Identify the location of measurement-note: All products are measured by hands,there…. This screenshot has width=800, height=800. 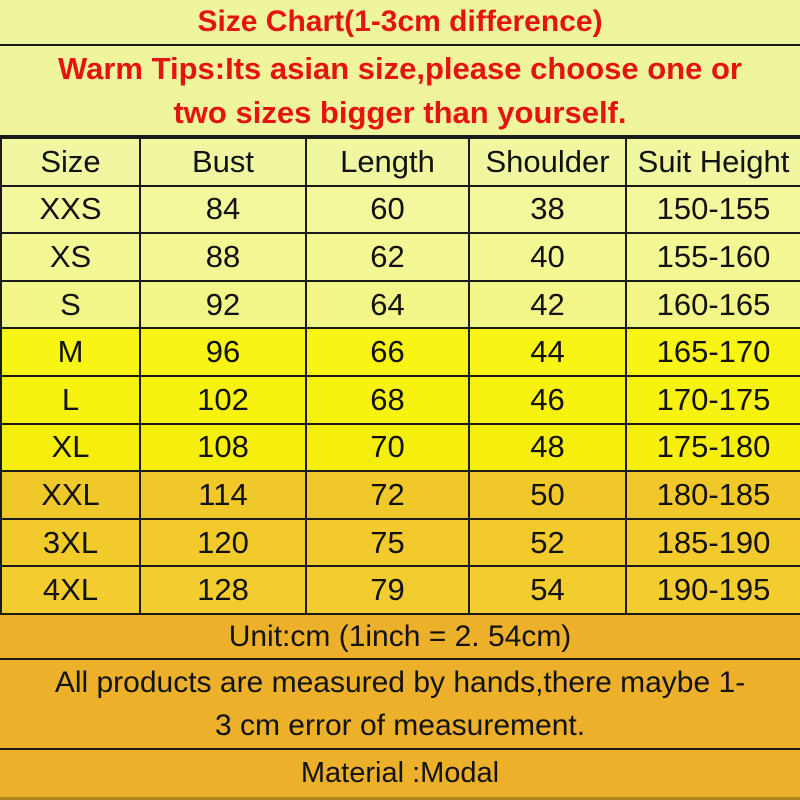
(400, 705).